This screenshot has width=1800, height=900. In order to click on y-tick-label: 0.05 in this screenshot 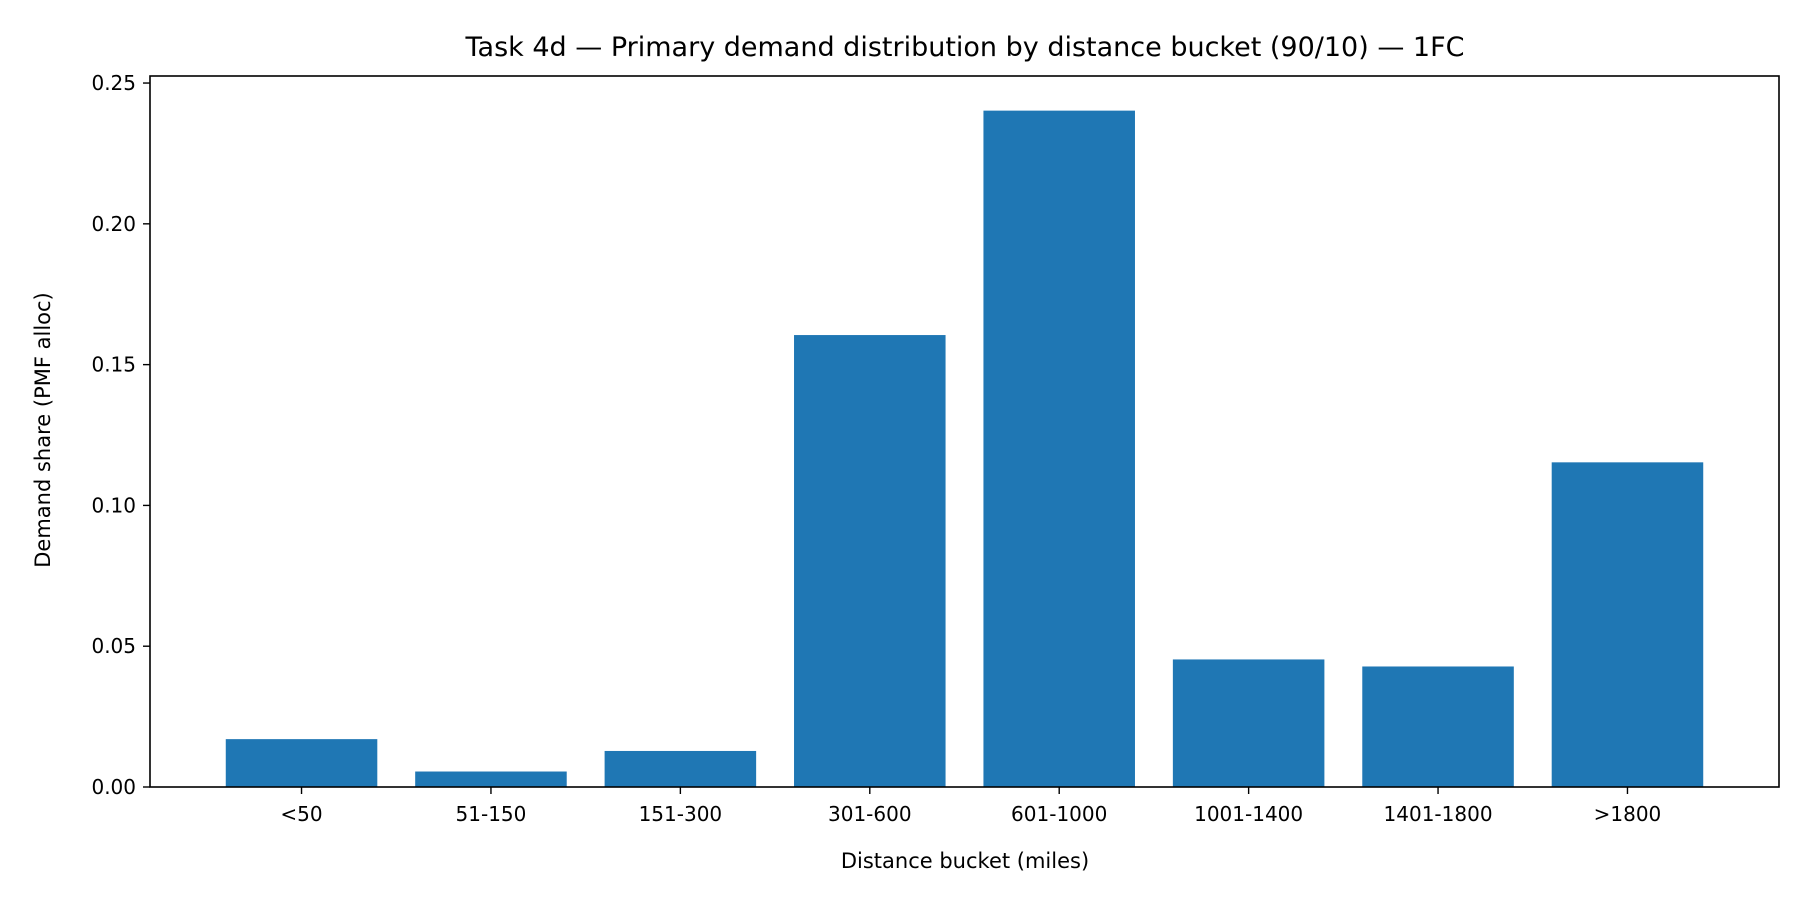, I will do `click(113, 646)`.